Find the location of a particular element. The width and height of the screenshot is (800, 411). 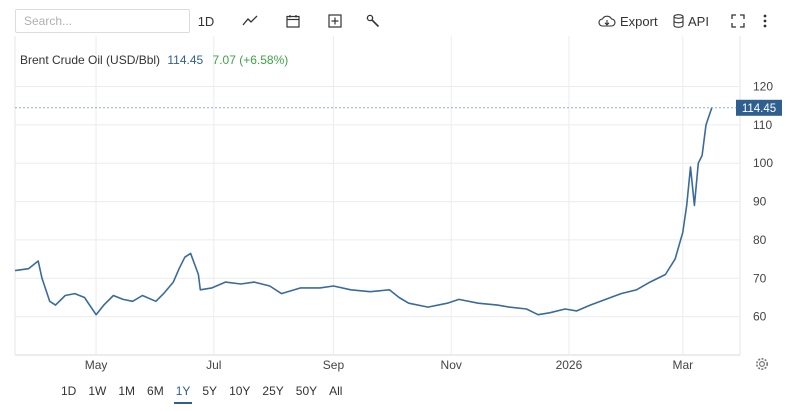

fullscreen-icon is located at coordinates (738, 21).